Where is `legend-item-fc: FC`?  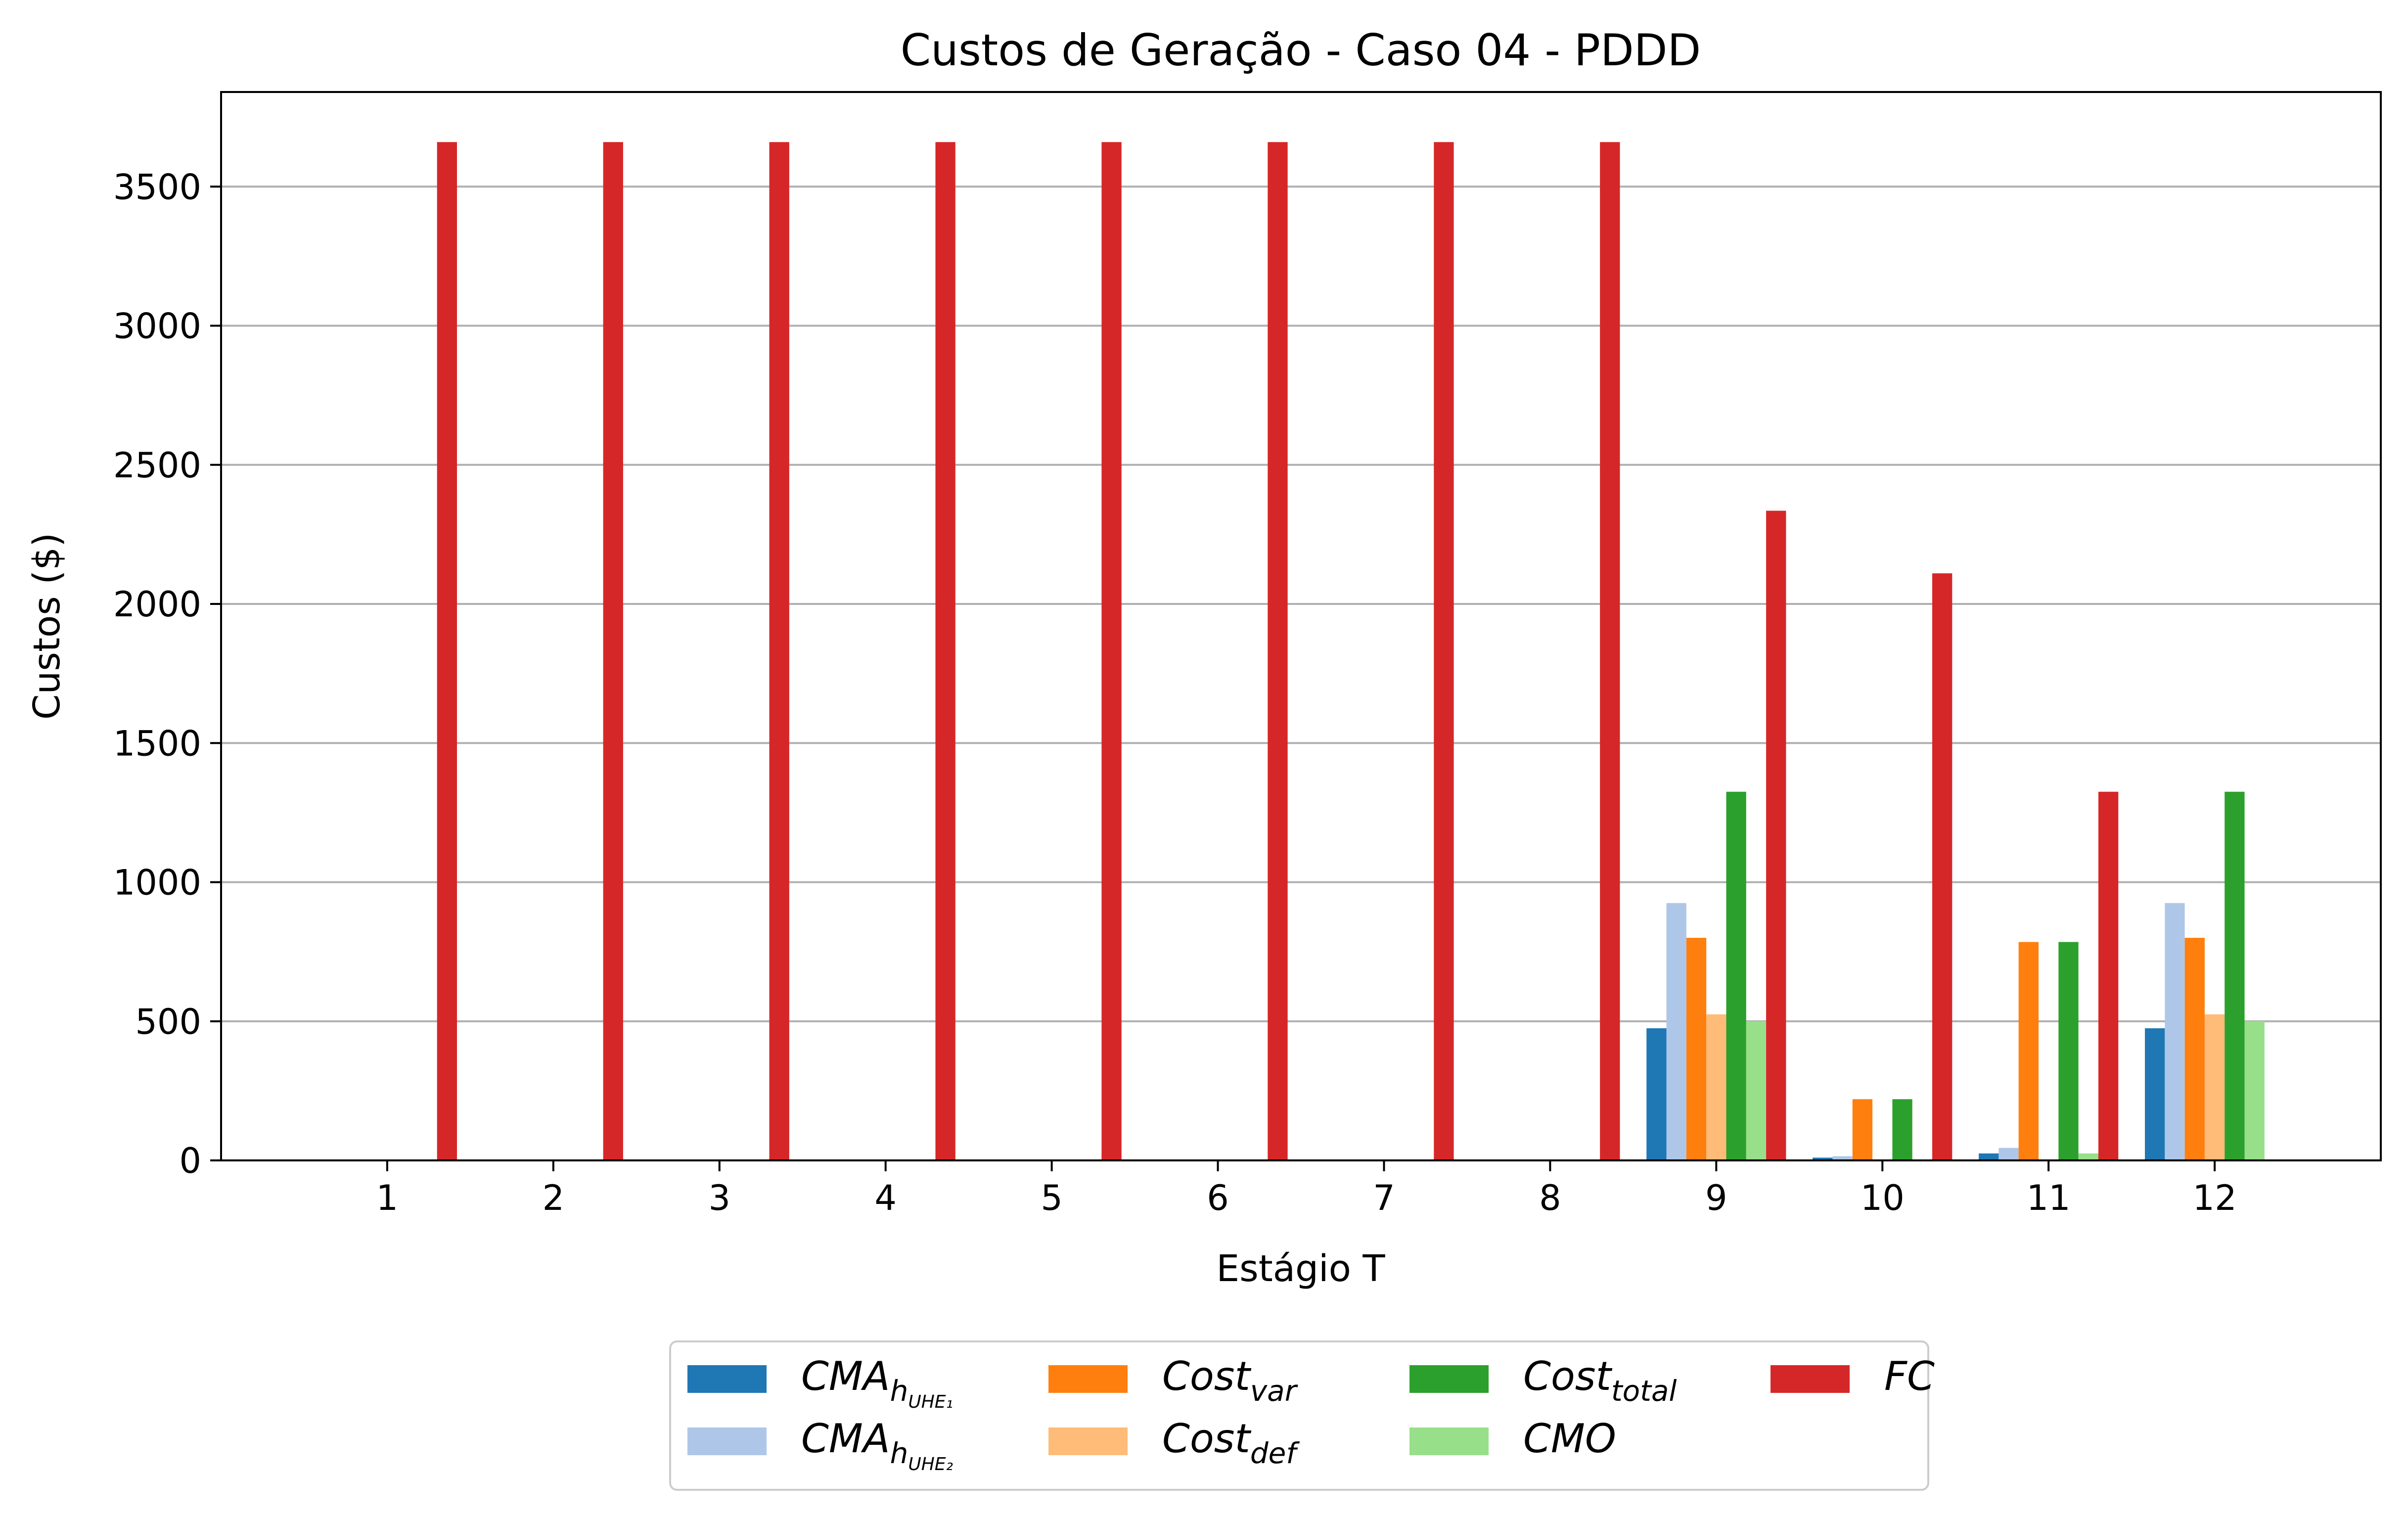 legend-item-fc: FC is located at coordinates (1853, 1376).